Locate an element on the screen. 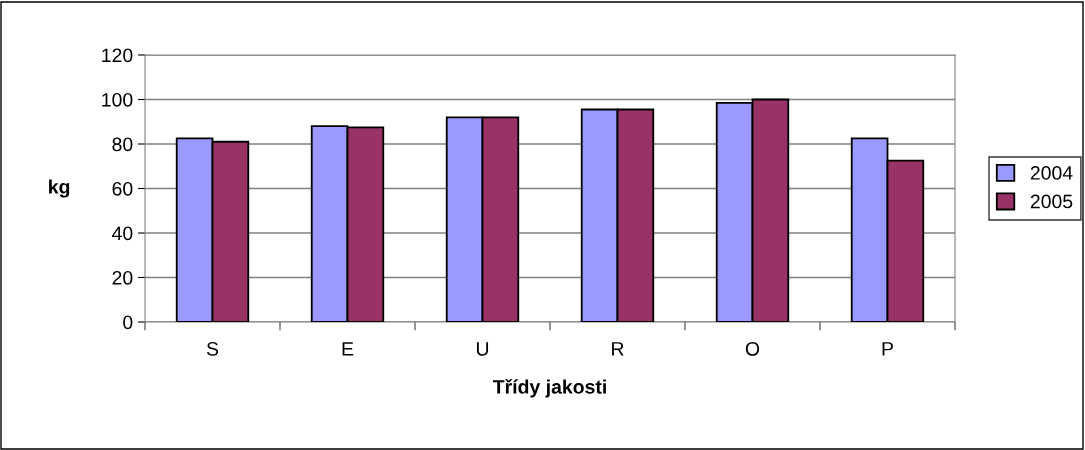 This screenshot has height=450, width=1085. y-tick-label: 20 is located at coordinates (122, 277).